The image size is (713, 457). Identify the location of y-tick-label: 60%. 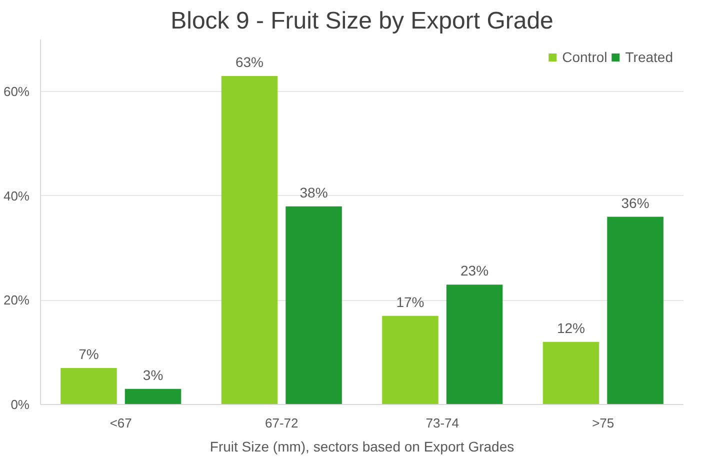
(16, 92).